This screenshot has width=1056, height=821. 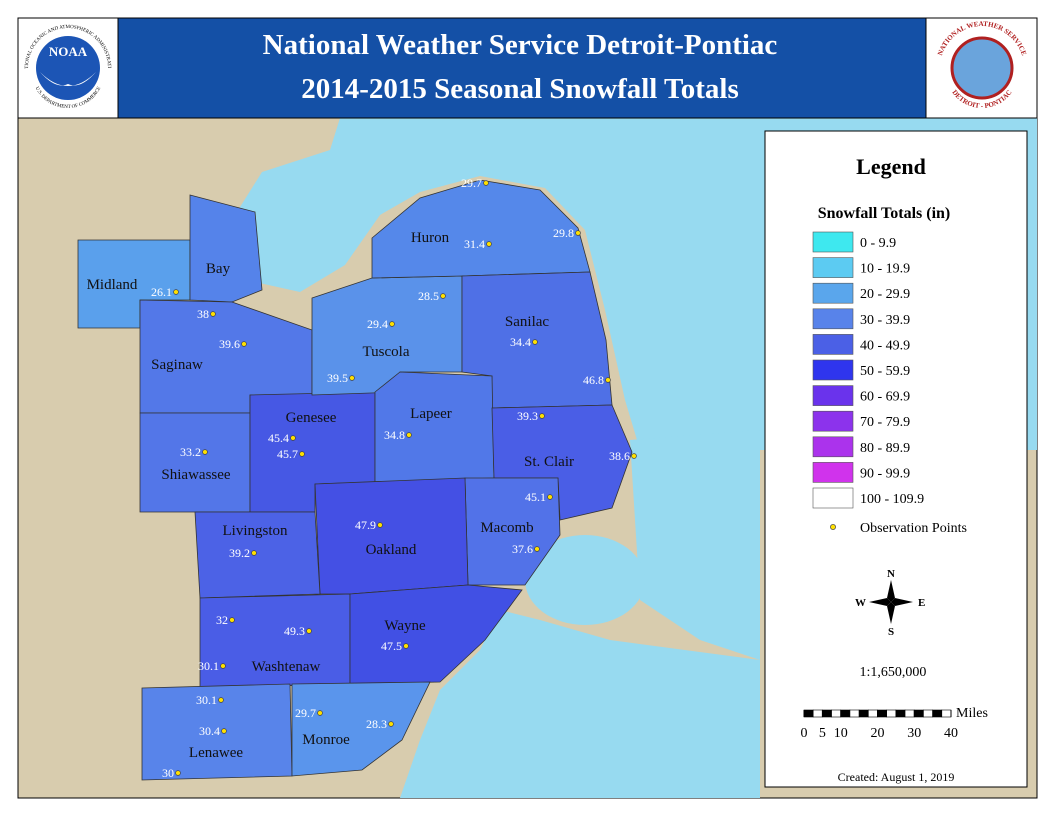 I want to click on observation-label: 46.8, so click(x=593, y=380).